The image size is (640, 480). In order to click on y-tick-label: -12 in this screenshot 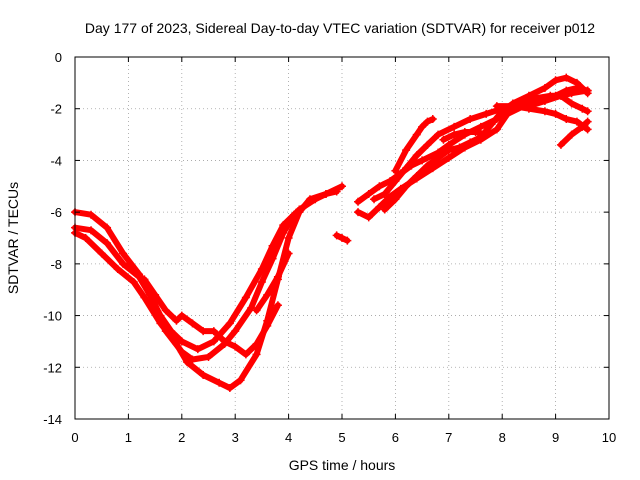, I will do `click(52, 367)`.